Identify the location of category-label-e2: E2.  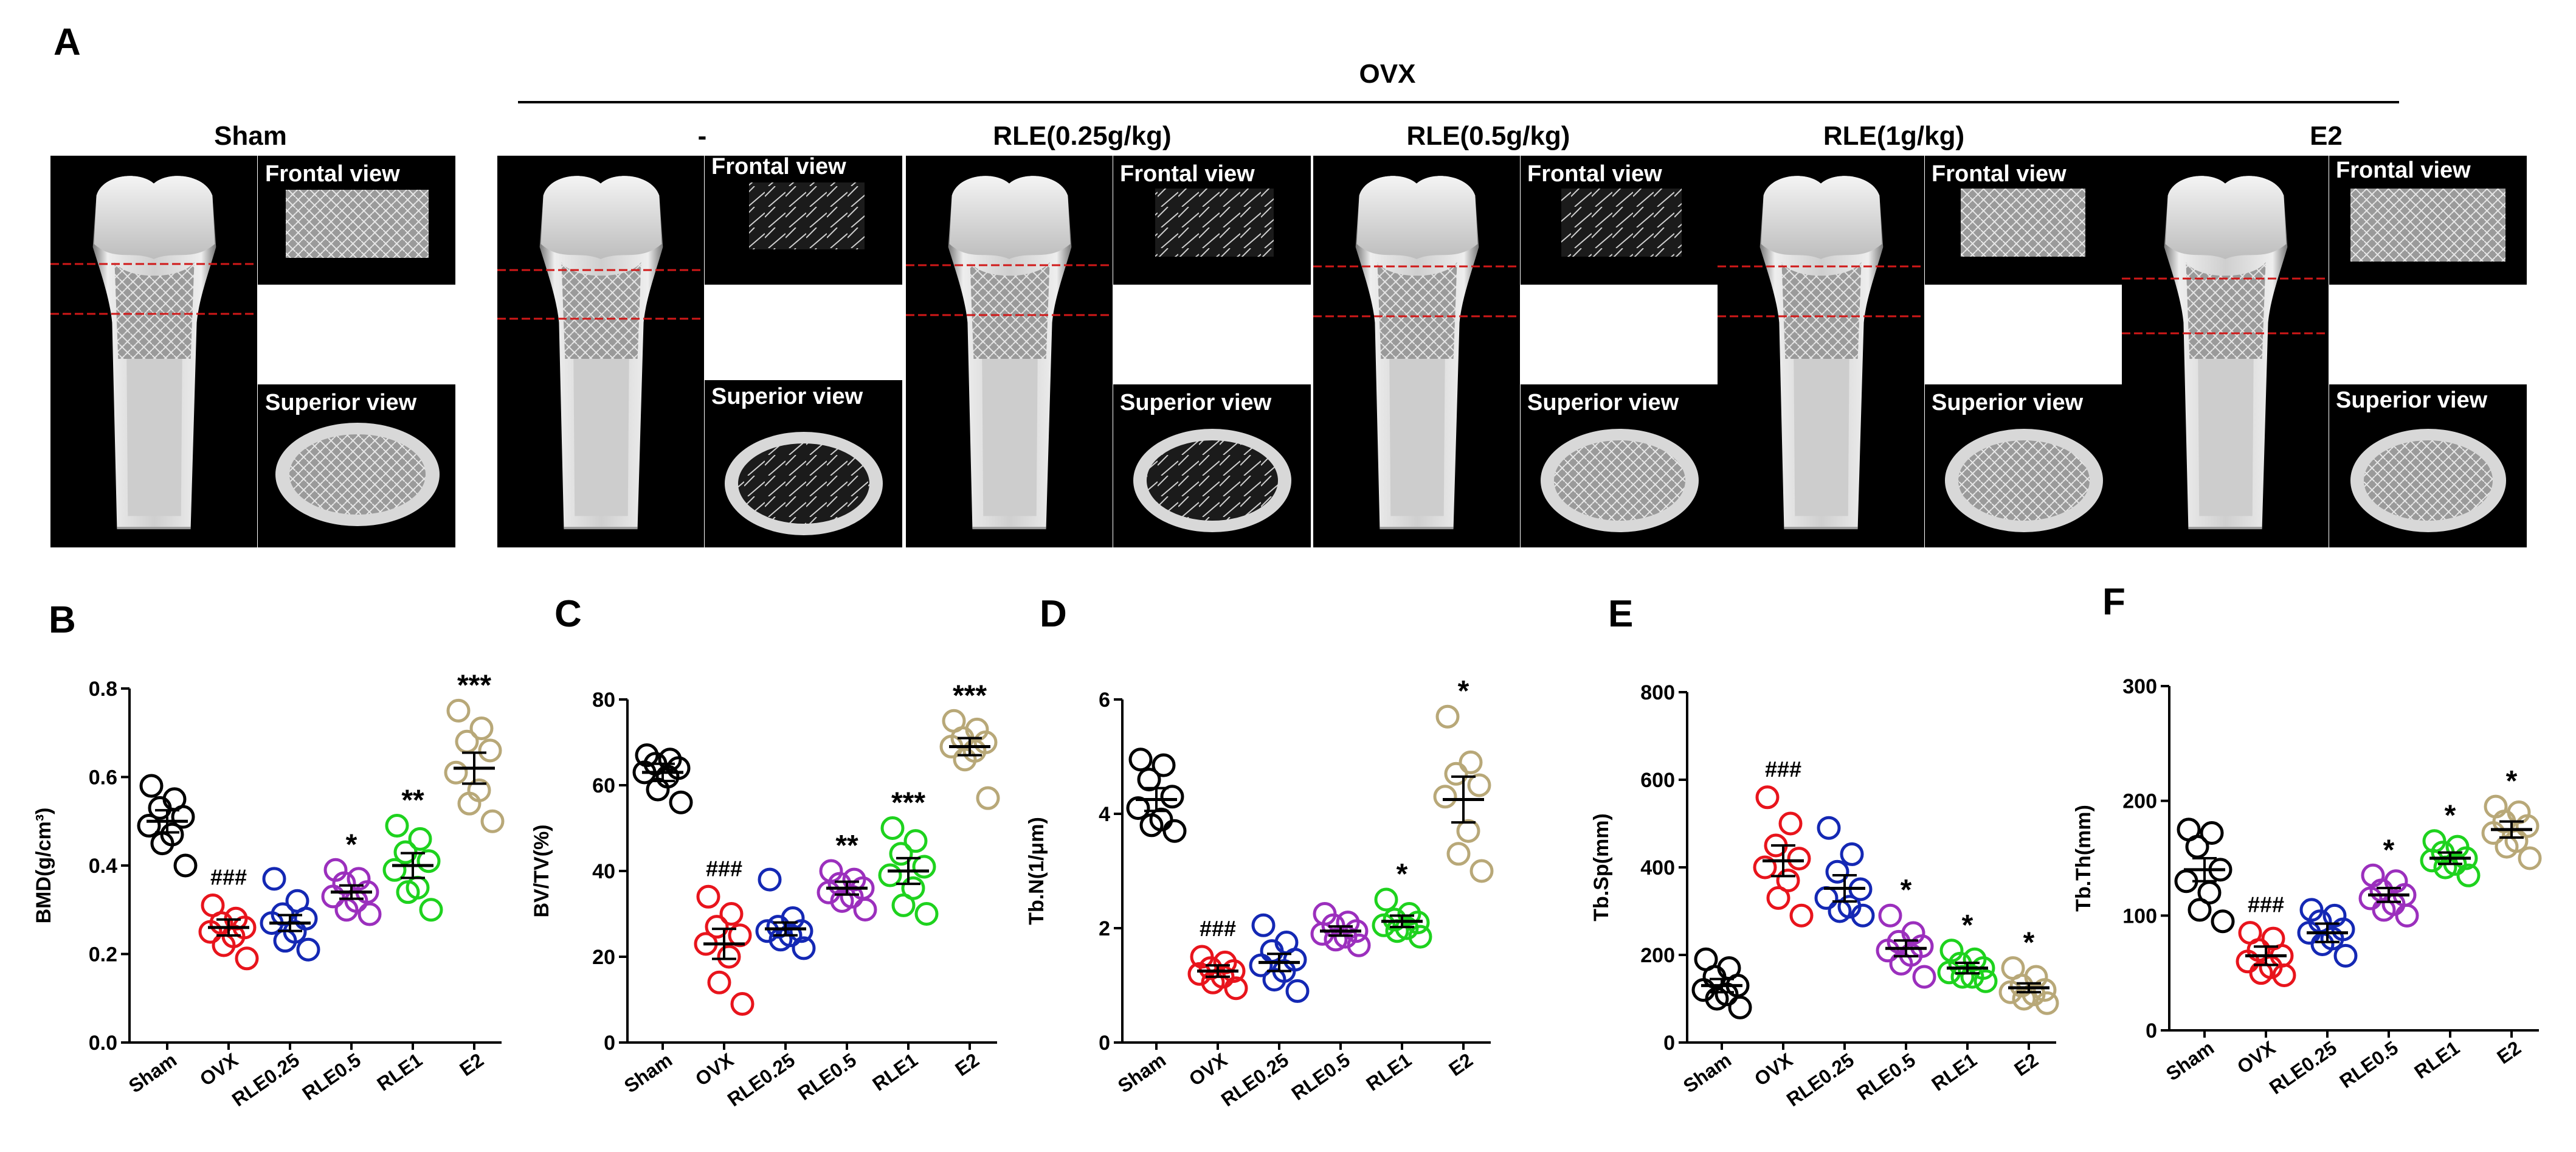
(1461, 1064).